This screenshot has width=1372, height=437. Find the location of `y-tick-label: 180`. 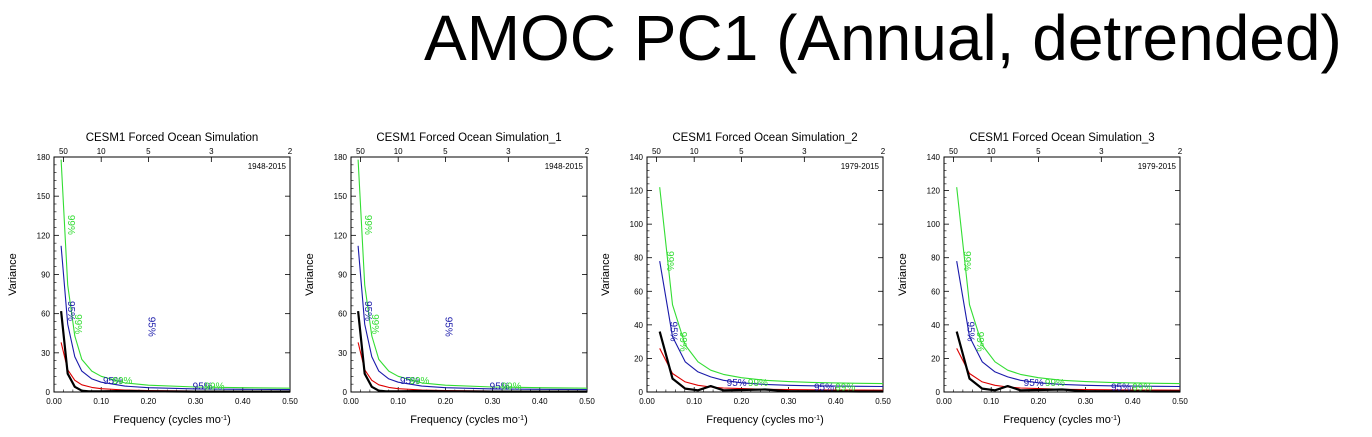

y-tick-label: 180 is located at coordinates (44, 157).